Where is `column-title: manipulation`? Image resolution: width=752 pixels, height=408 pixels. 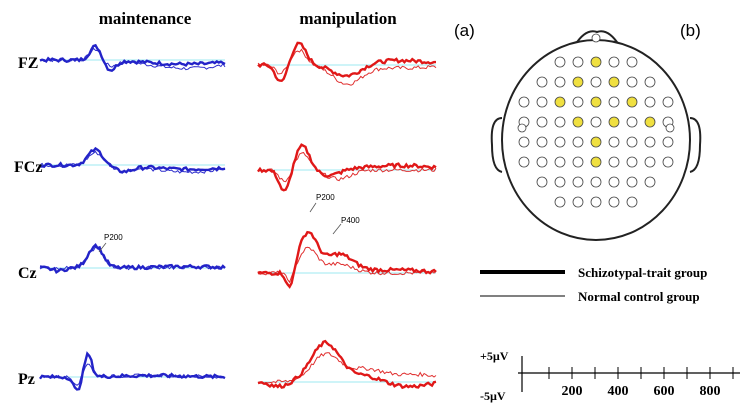
column-title: manipulation is located at coordinates (348, 18).